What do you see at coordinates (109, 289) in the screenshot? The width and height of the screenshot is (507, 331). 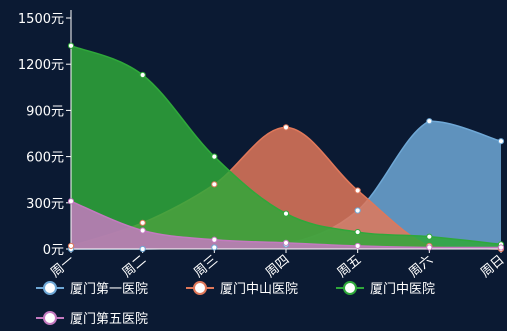 I see `legend-label-0: 厦门第一医院` at bounding box center [109, 289].